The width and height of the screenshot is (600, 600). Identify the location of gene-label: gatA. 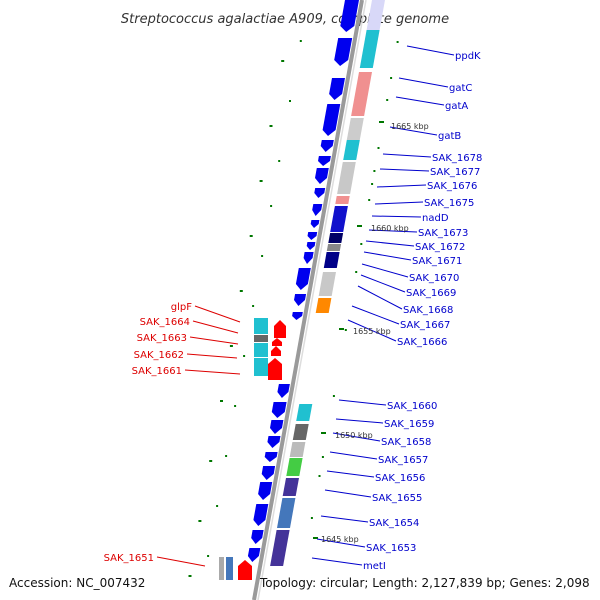
(456, 106).